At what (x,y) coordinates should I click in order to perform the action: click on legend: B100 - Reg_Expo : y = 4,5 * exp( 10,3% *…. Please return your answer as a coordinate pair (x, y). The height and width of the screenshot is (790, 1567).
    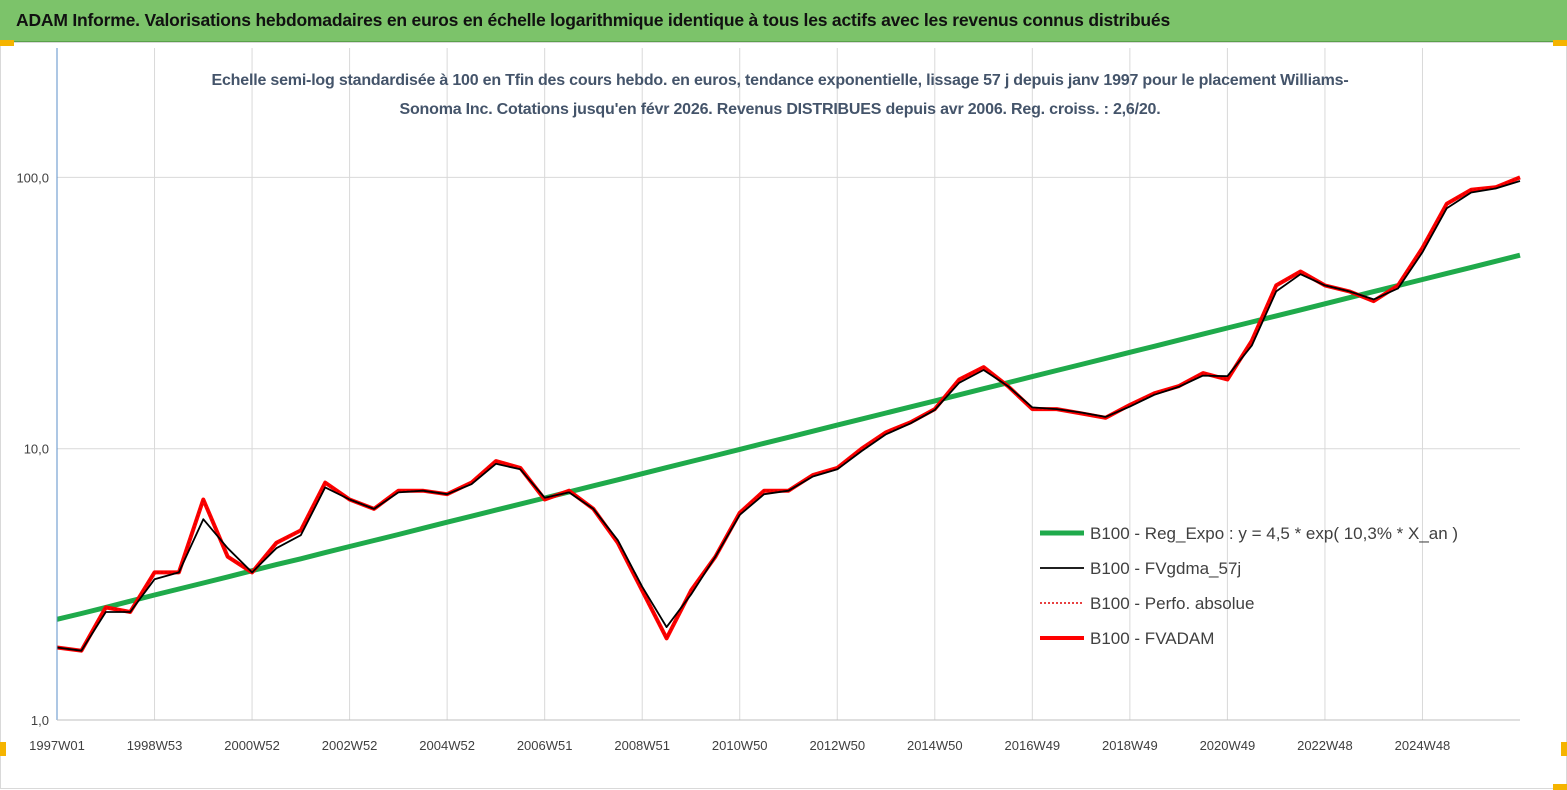
    Looking at the image, I should click on (1249, 586).